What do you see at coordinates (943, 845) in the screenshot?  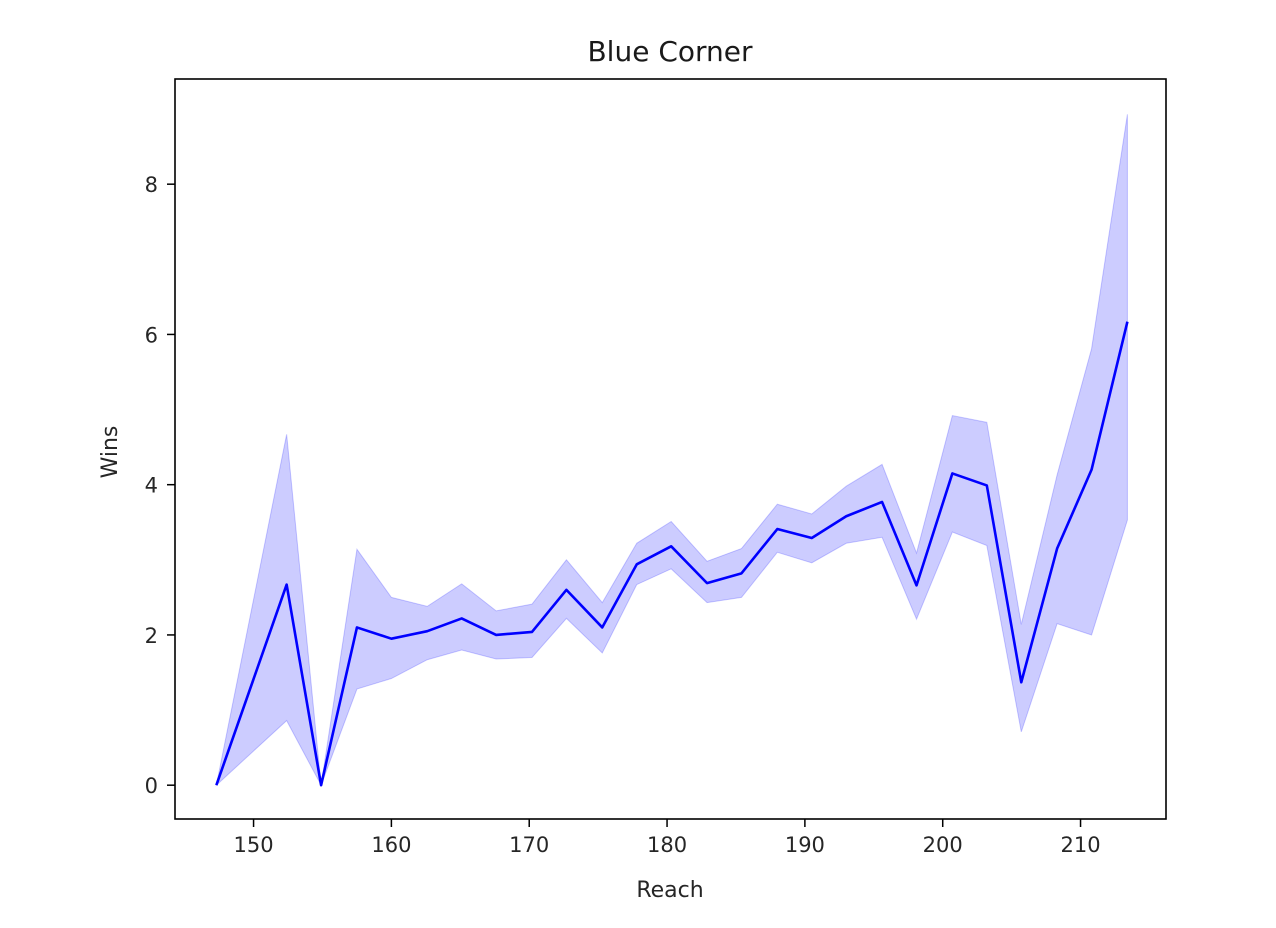 I see `x-tick-label: 200` at bounding box center [943, 845].